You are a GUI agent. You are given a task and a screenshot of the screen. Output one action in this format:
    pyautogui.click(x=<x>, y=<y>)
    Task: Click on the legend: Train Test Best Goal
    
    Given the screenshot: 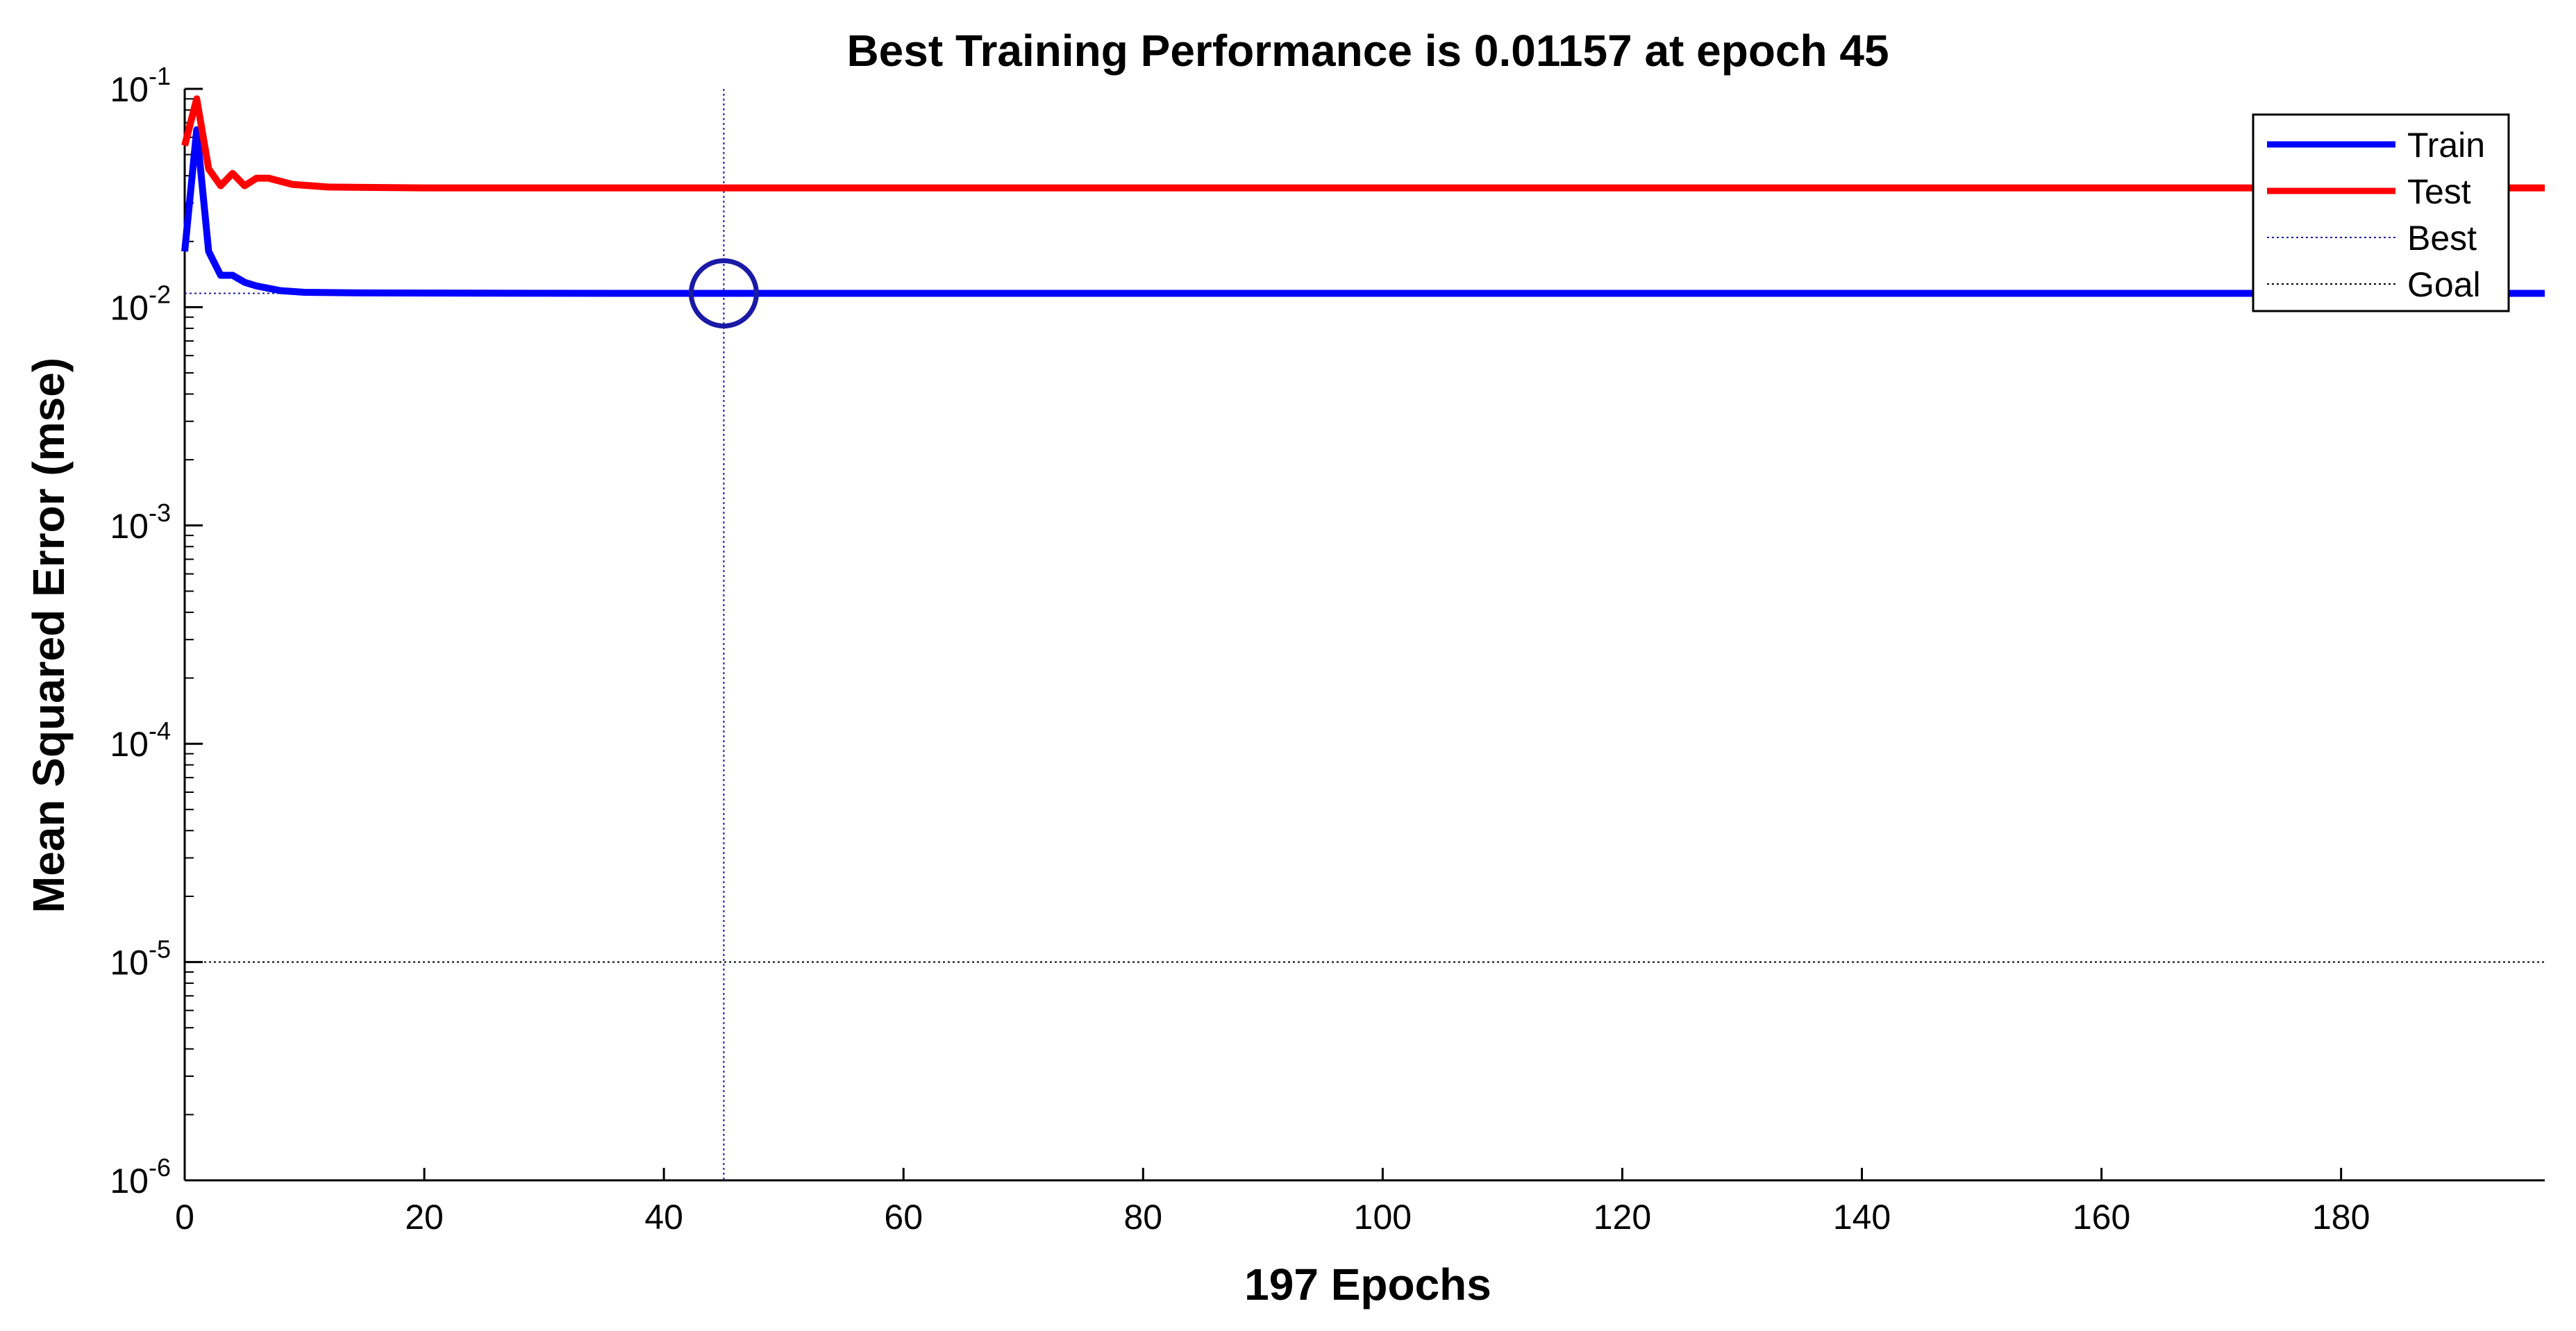 What is the action you would take?
    pyautogui.click(x=2381, y=212)
    